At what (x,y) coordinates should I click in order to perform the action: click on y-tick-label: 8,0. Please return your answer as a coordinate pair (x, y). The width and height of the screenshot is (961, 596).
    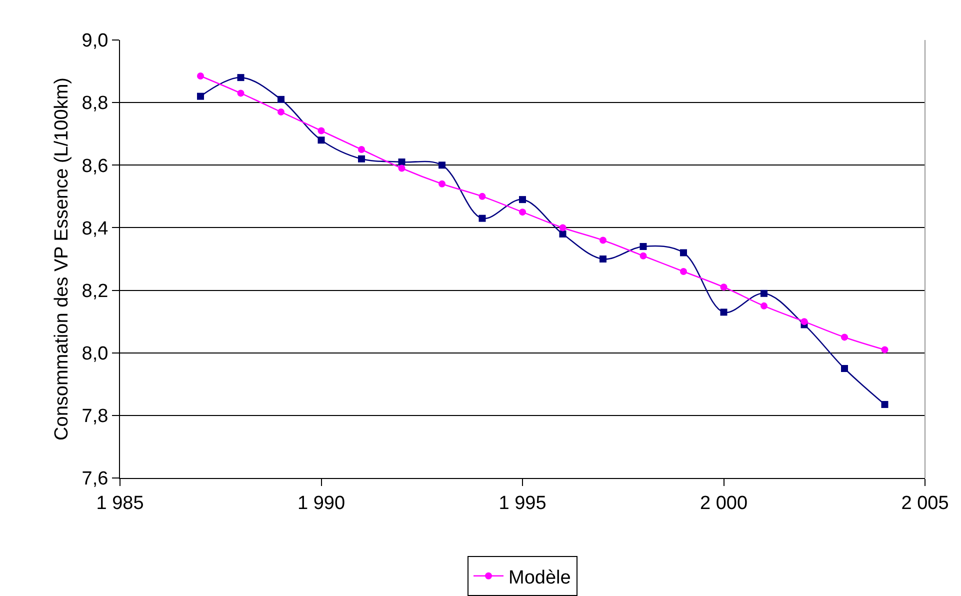
    Looking at the image, I should click on (95, 354).